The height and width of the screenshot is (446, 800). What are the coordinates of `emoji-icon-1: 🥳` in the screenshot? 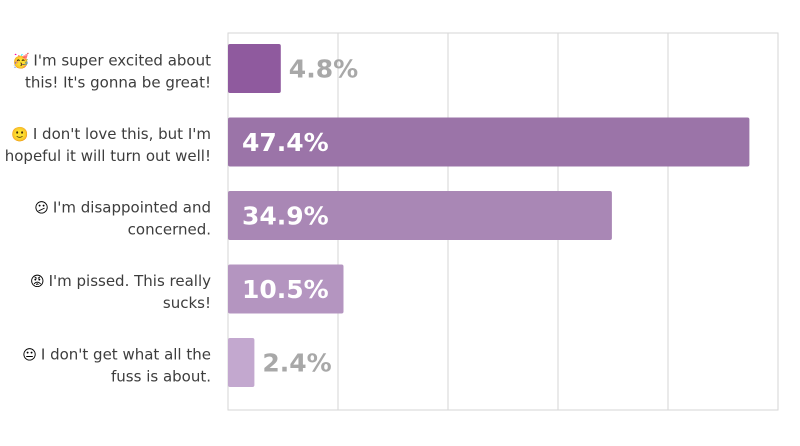 It's located at (20, 61).